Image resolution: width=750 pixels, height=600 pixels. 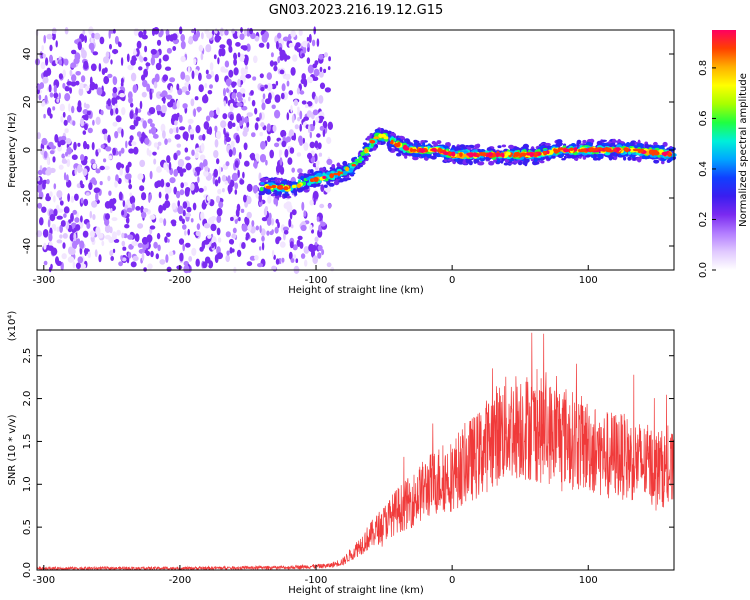 I want to click on figure-title: GN03.2023.216.19.12.G15, so click(x=356, y=10).